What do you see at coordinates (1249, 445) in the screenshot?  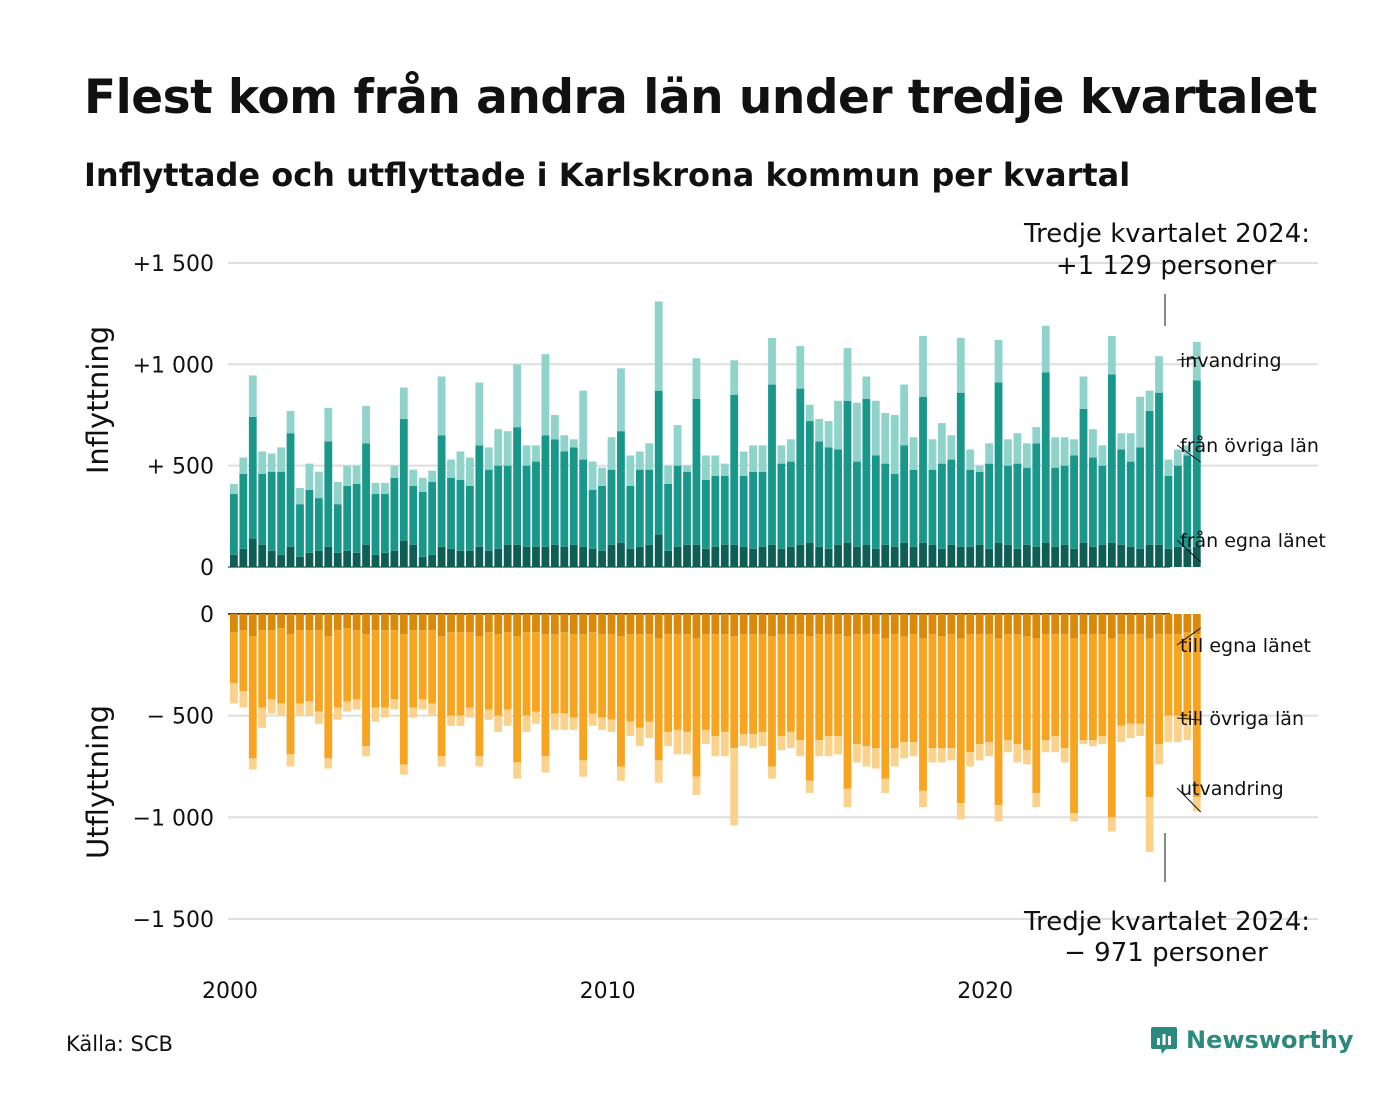 I see `series-label-in: från övriga län` at bounding box center [1249, 445].